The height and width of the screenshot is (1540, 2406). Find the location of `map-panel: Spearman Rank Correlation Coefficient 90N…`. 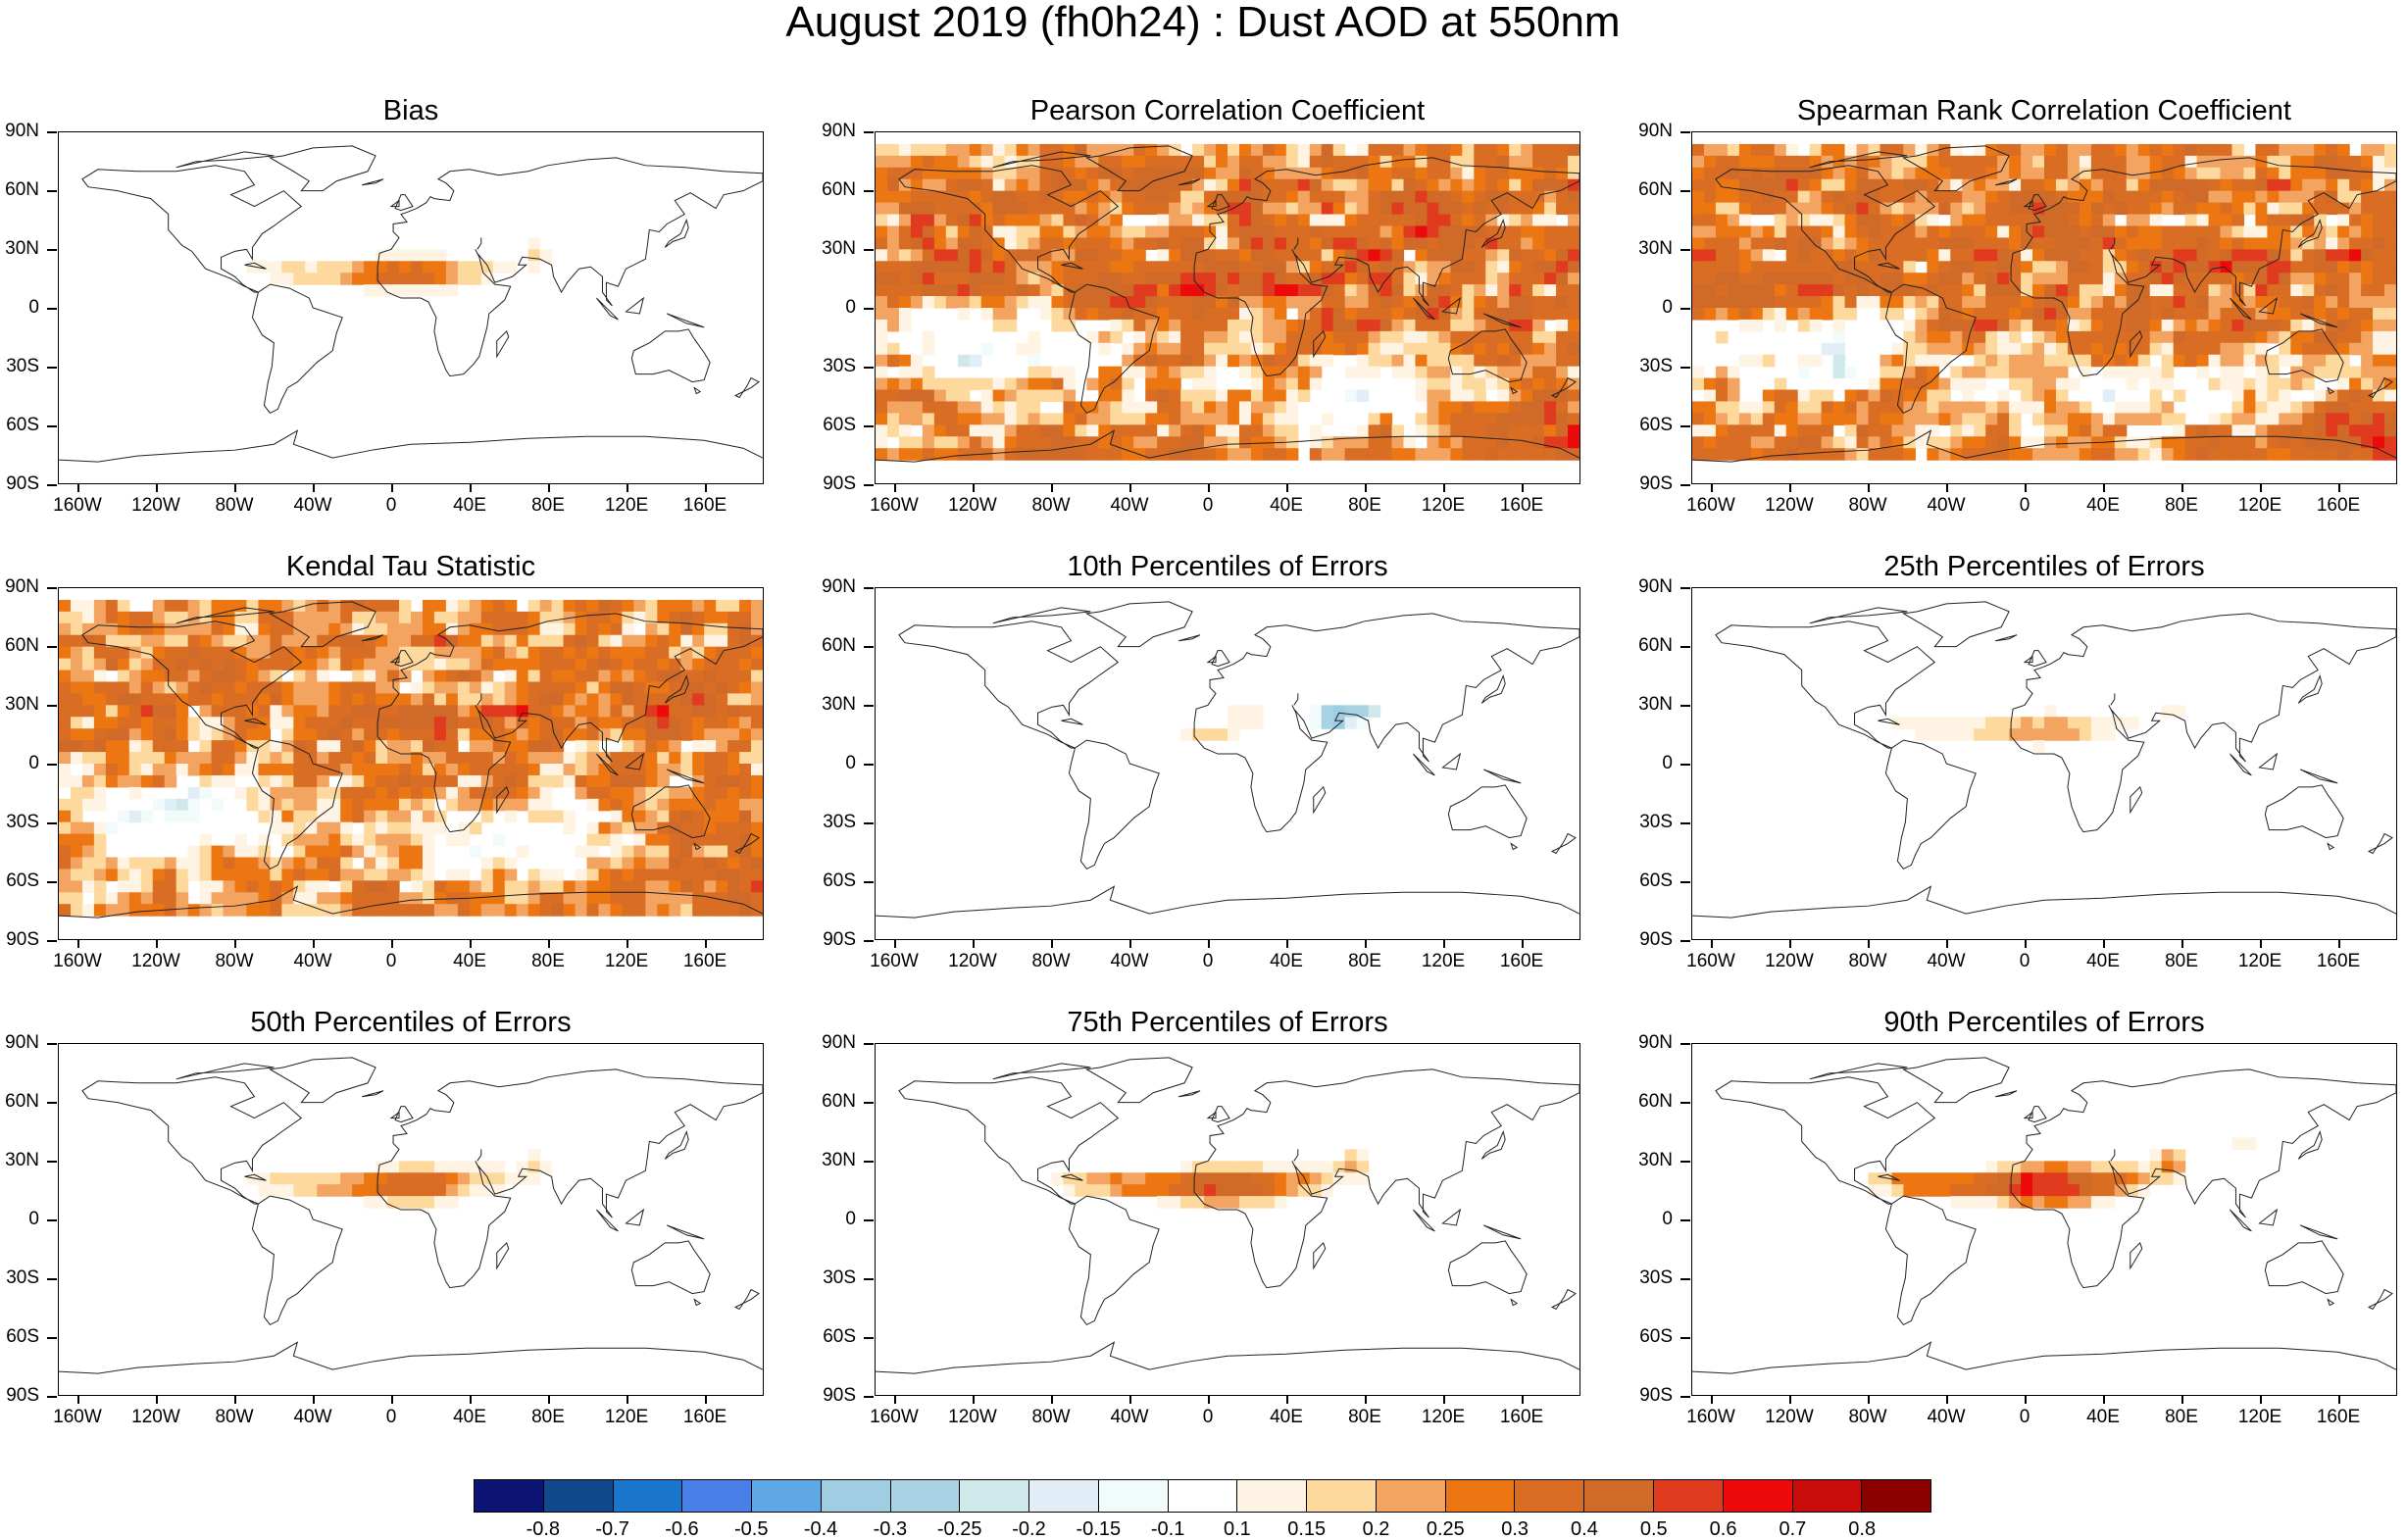

map-panel: Spearman Rank Correlation Coefficient 90N… is located at coordinates (2016, 317).